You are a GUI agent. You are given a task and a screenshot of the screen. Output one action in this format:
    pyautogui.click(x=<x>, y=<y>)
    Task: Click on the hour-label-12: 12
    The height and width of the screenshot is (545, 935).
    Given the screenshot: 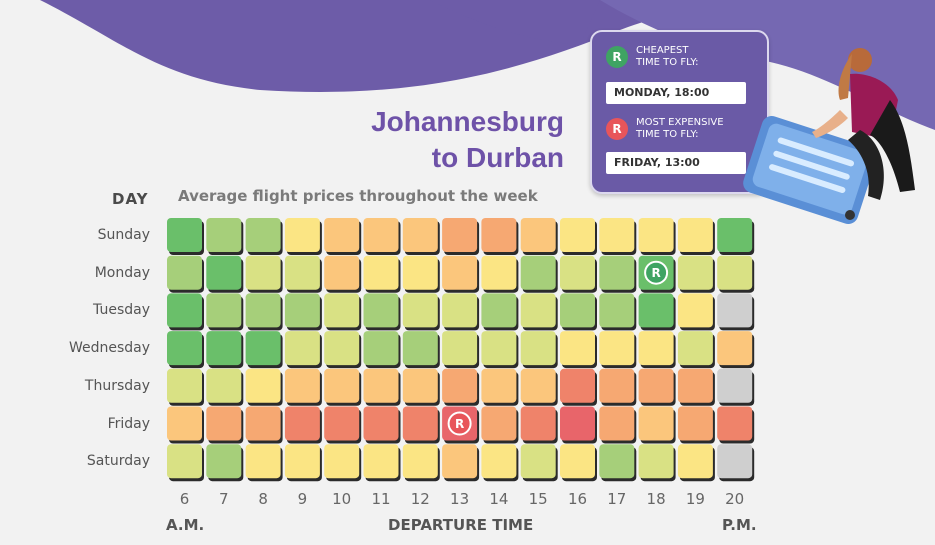 What is the action you would take?
    pyautogui.click(x=420, y=499)
    